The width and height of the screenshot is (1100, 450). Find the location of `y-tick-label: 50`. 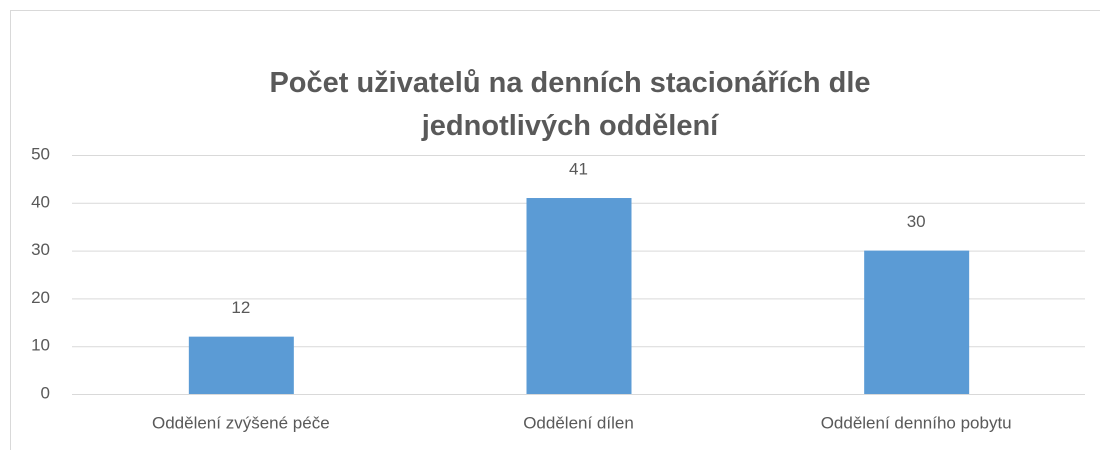

y-tick-label: 50 is located at coordinates (40, 153).